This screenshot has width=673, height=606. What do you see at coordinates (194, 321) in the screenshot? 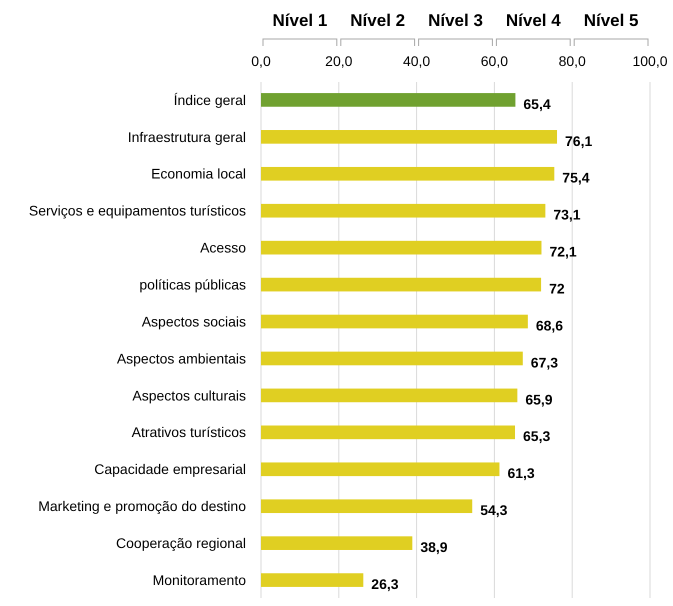
I see `y-tick-label: Aspectos sociais` at bounding box center [194, 321].